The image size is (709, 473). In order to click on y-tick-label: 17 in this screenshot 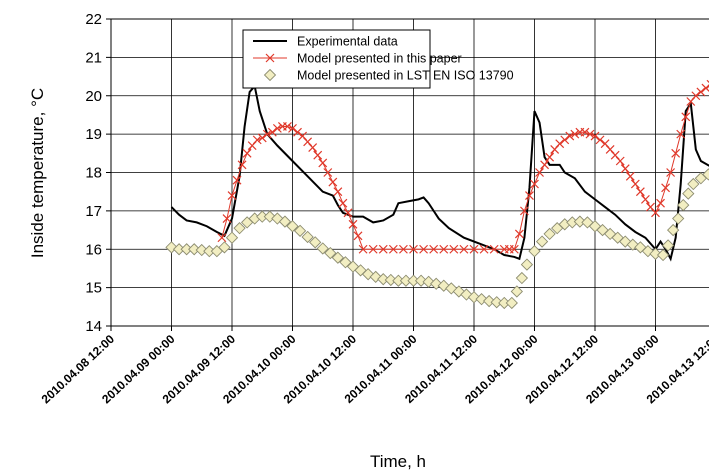, I will do `click(93, 211)`.